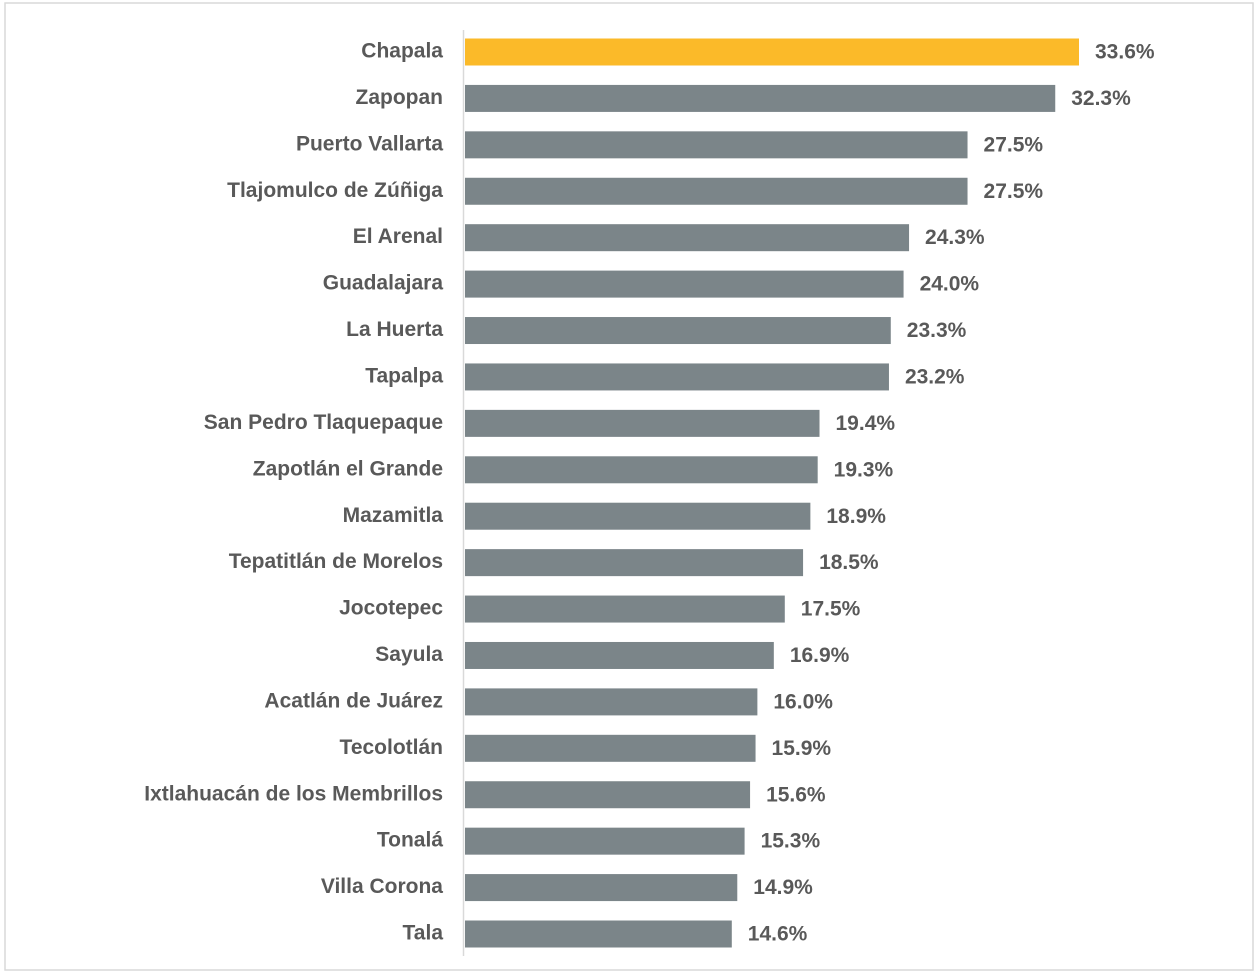  What do you see at coordinates (849, 562) in the screenshot?
I see `value-label: 18.5%` at bounding box center [849, 562].